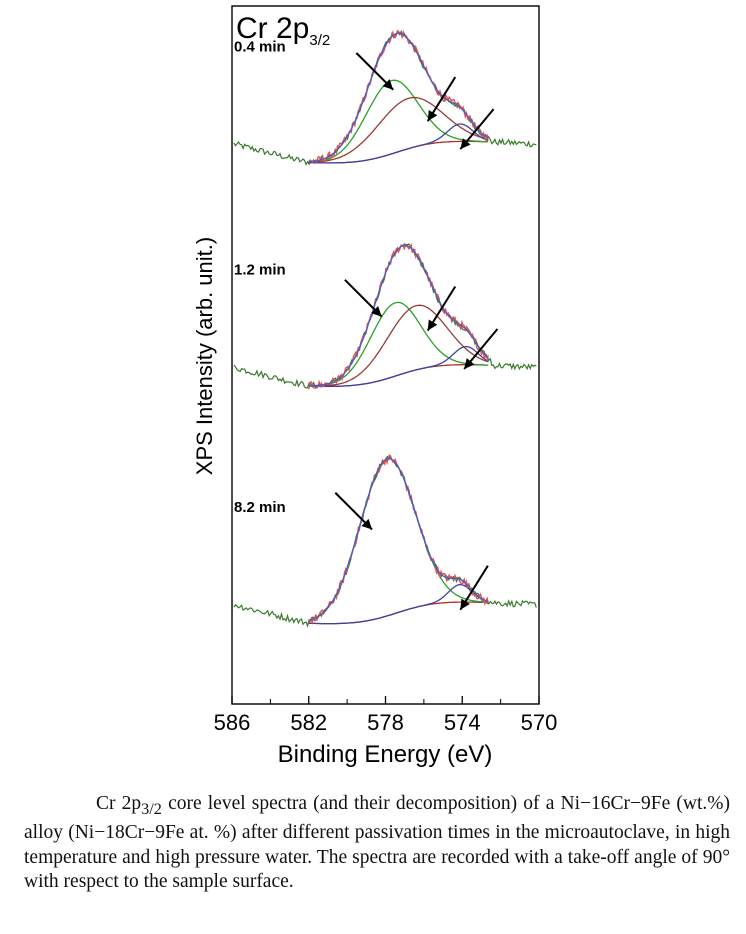  What do you see at coordinates (462, 722) in the screenshot?
I see `x-tick-label: 574` at bounding box center [462, 722].